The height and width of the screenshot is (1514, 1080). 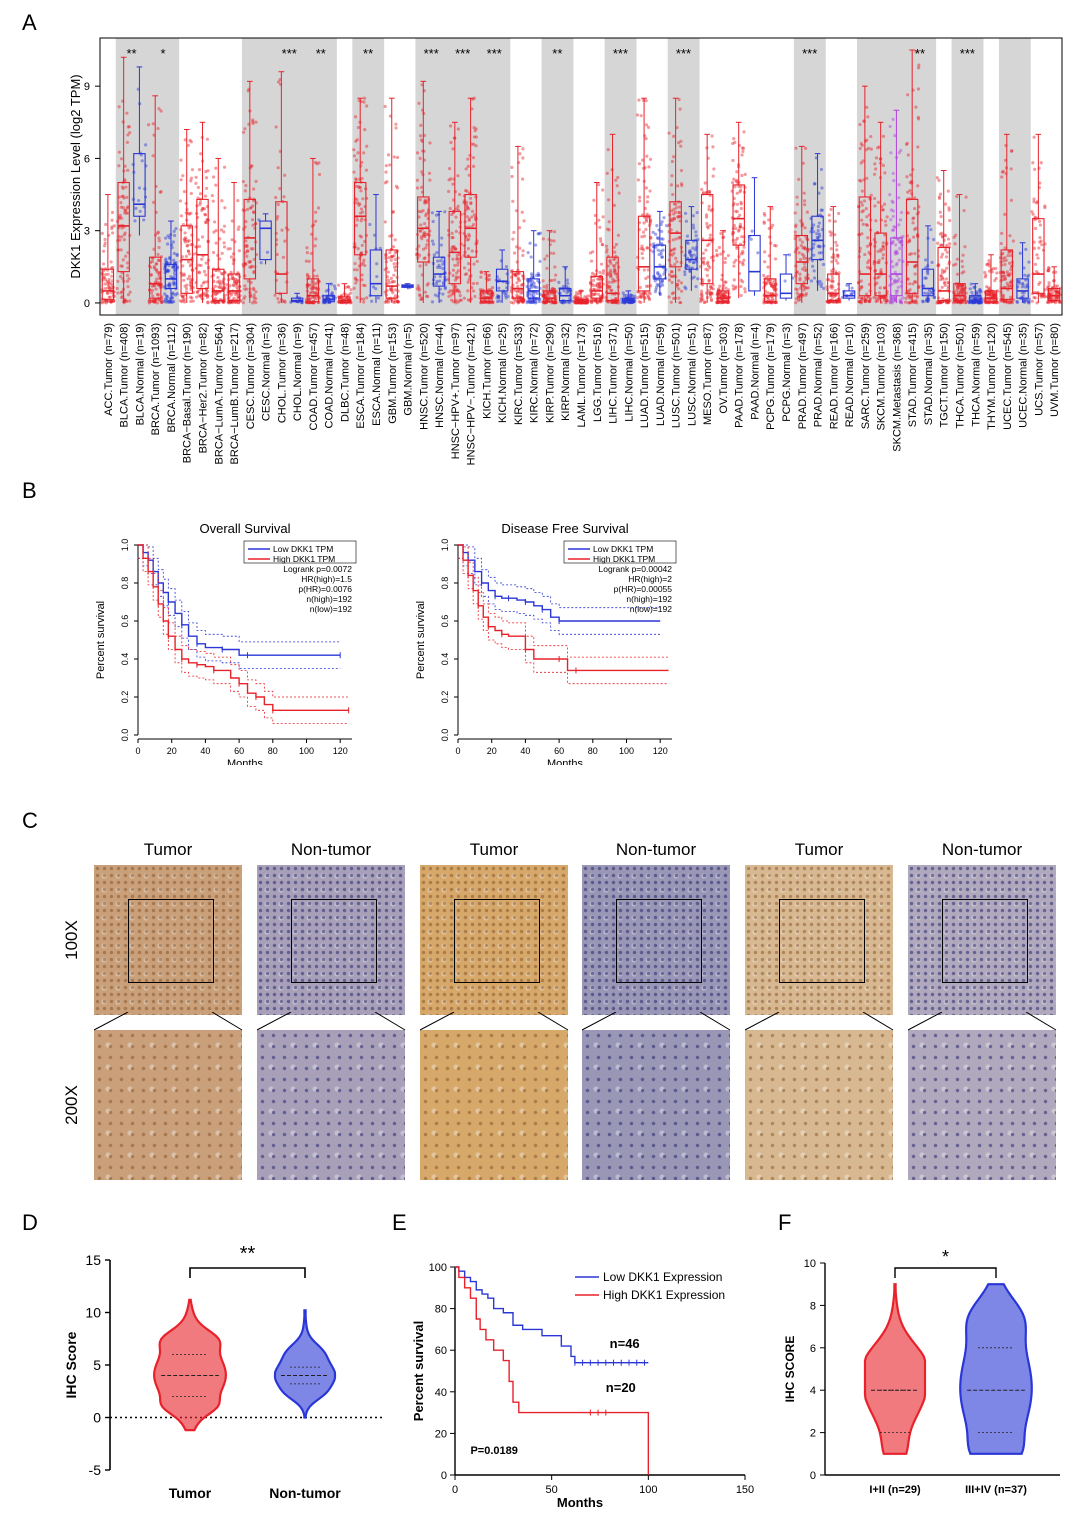 I want to click on y-tick-label: 0.8, so click(x=125, y=583).